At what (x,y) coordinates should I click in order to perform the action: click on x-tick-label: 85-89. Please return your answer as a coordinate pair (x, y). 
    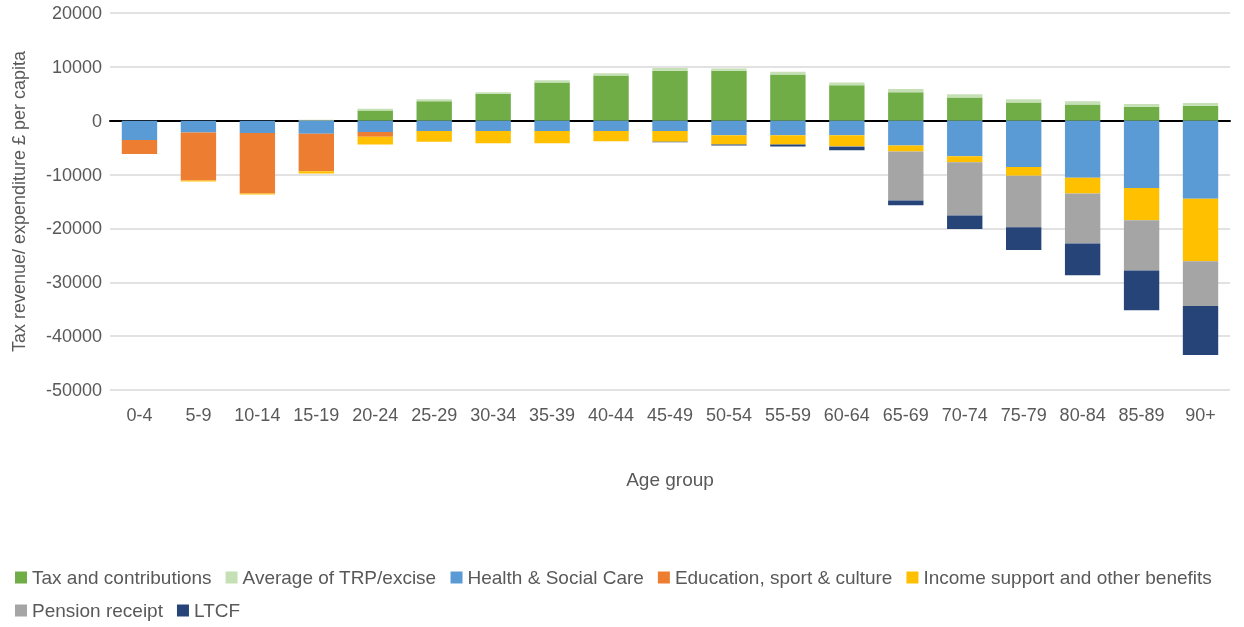
    Looking at the image, I should click on (1141, 415).